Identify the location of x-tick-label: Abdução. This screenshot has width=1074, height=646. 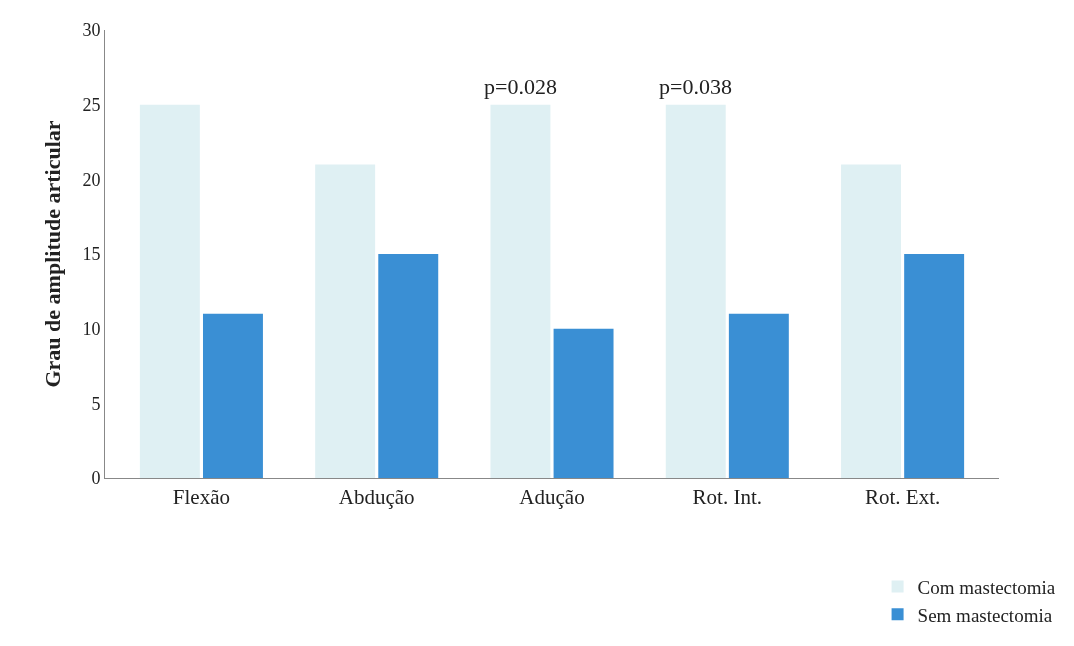
(376, 497).